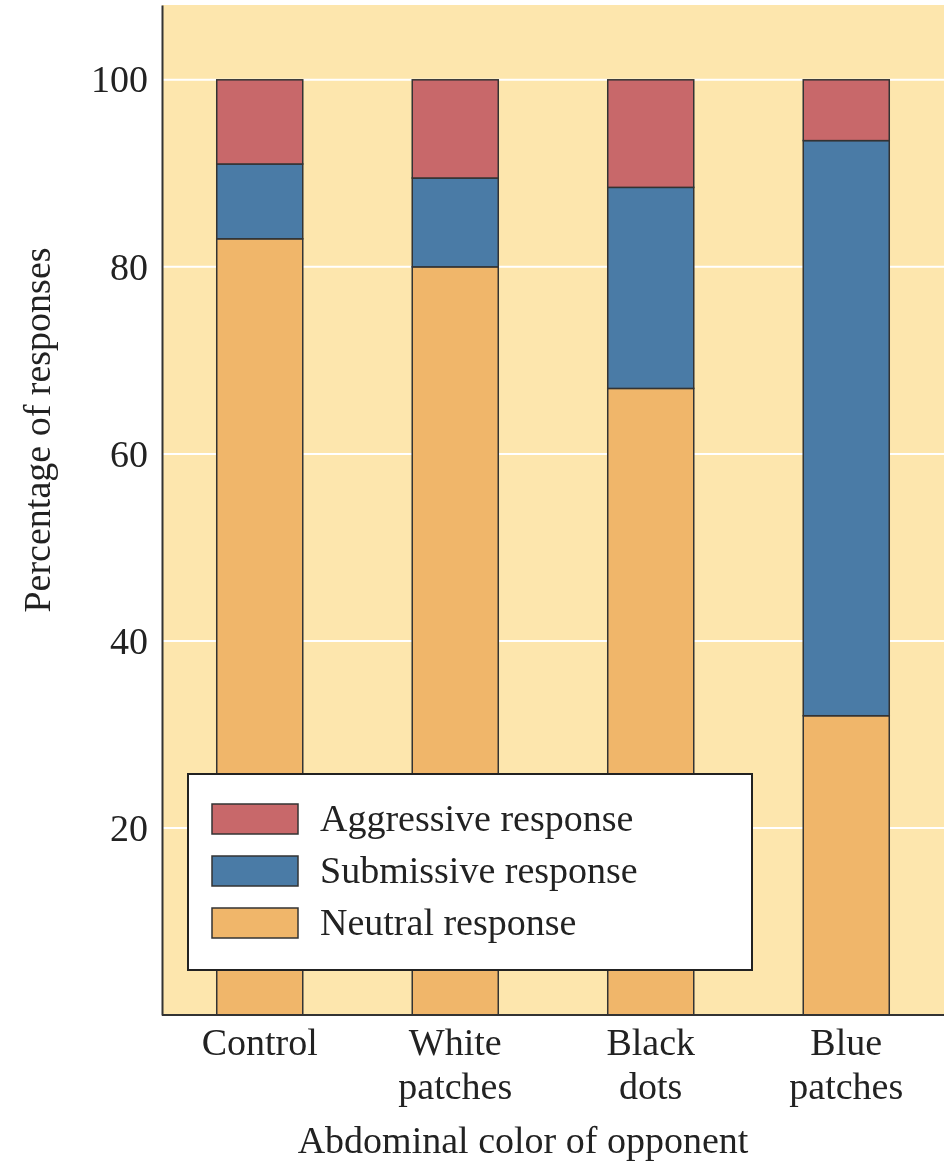 The height and width of the screenshot is (1165, 946). Describe the element at coordinates (129, 453) in the screenshot. I see `y-tick-label: 60` at that location.